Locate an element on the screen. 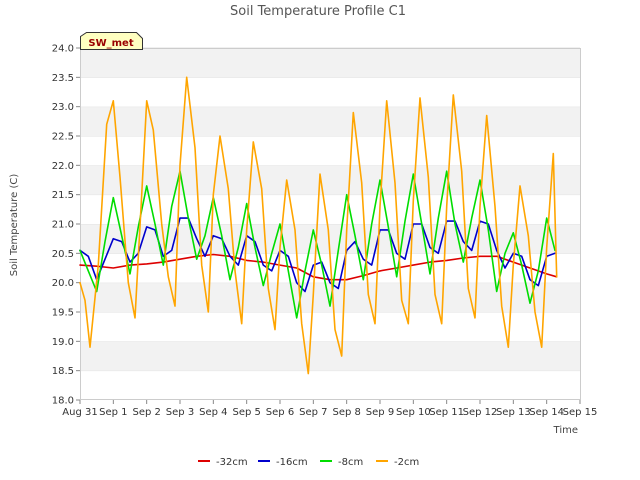 The height and width of the screenshot is (480, 640). x-tick-label: Sep 6 is located at coordinates (280, 412).